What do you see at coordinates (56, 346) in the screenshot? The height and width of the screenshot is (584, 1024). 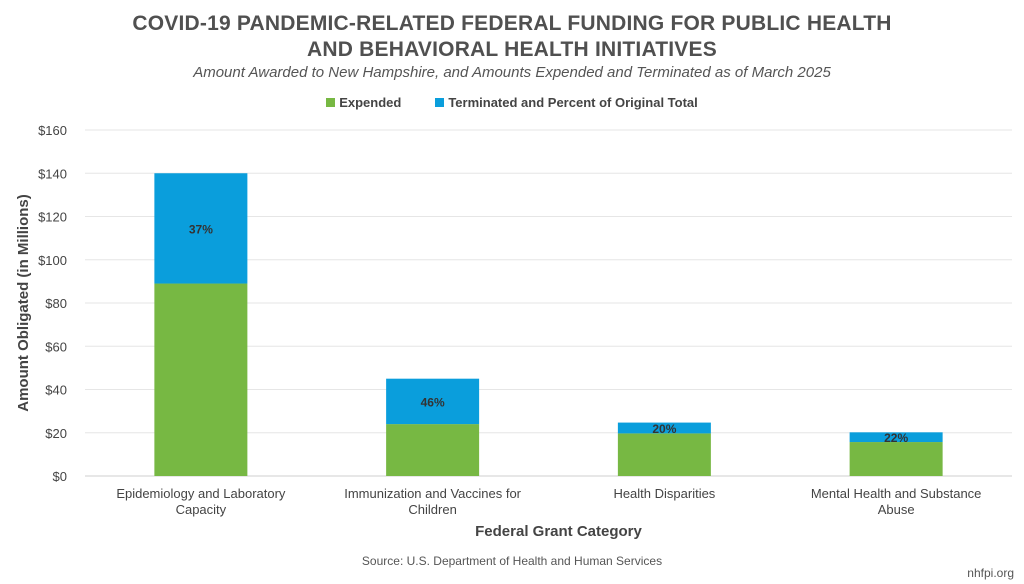 I see `y-tick-label: $60` at bounding box center [56, 346].